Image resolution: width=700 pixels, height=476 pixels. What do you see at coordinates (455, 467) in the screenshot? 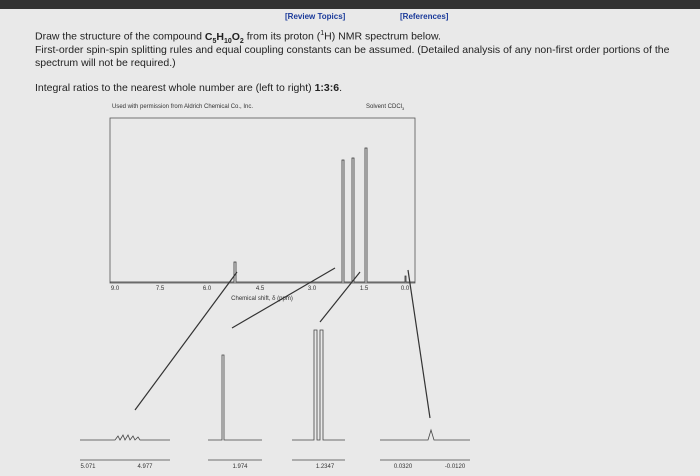
I see `inset-label: -0.0120` at bounding box center [455, 467].